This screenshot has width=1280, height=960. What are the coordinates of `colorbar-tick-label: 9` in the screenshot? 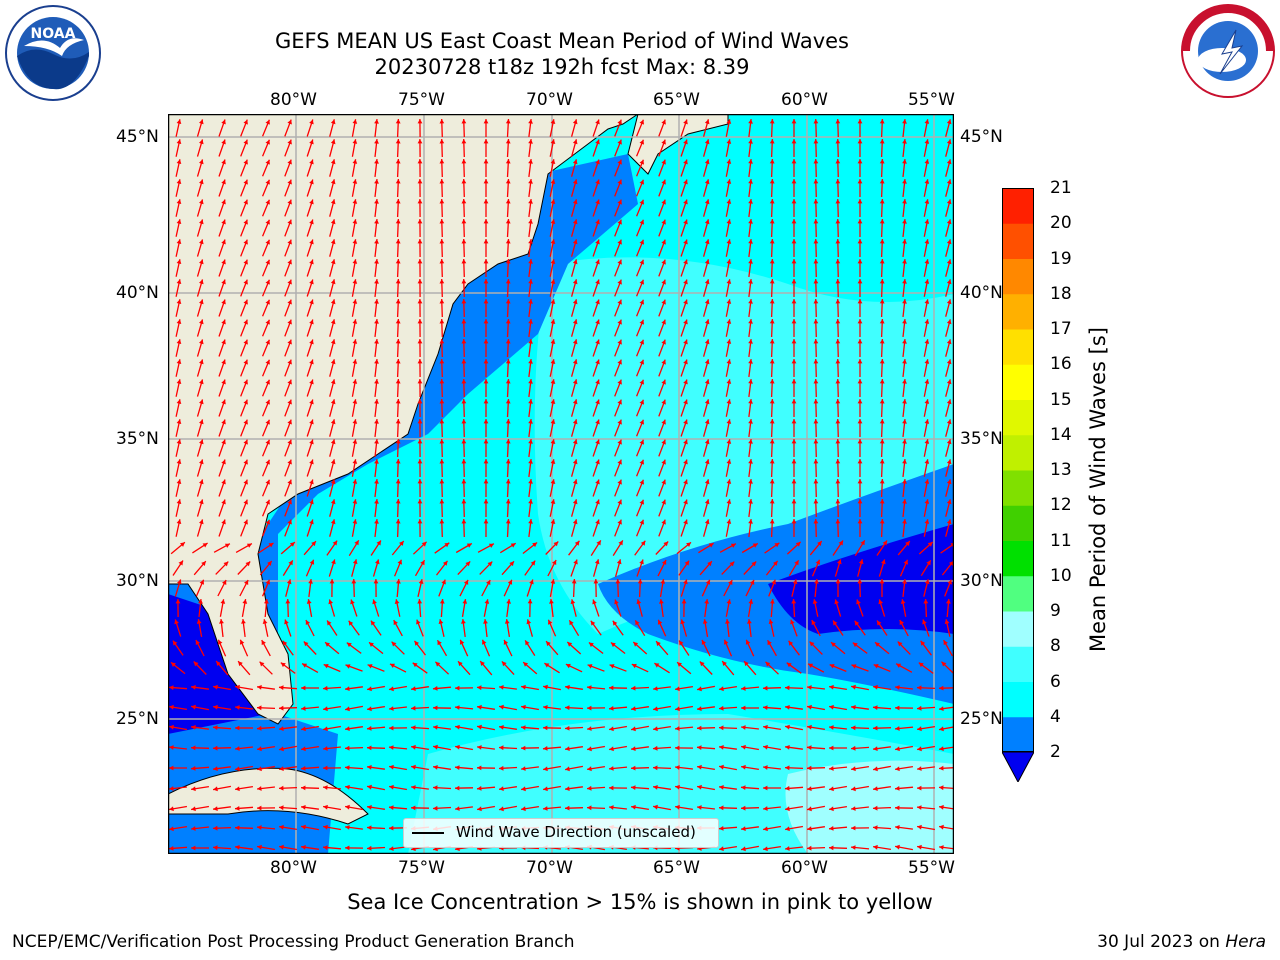 It's located at (1055, 611).